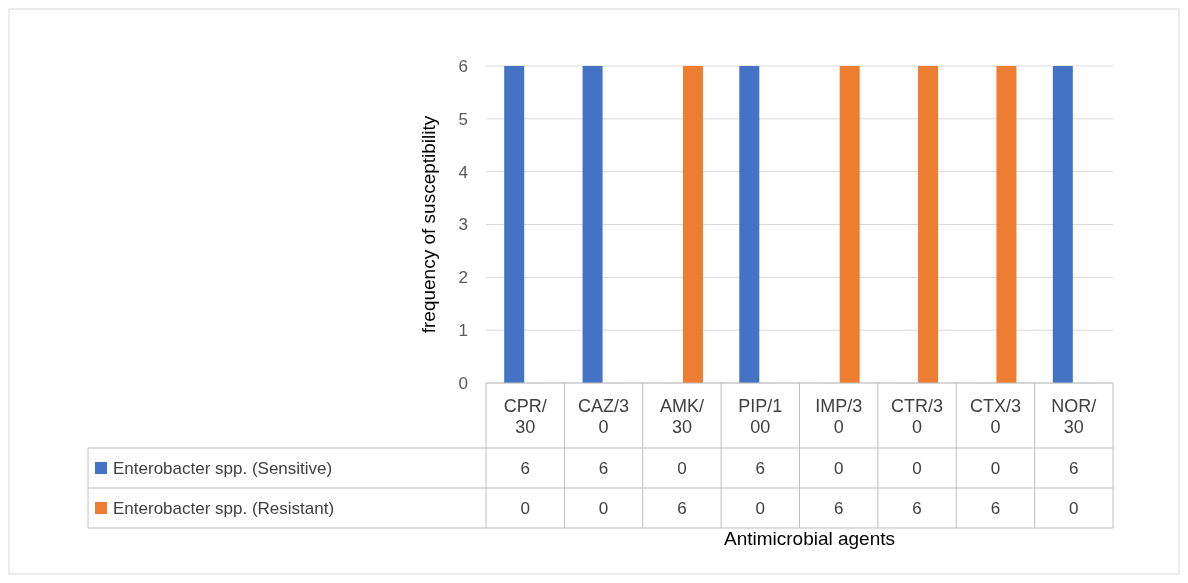 This screenshot has width=1188, height=583. What do you see at coordinates (604, 416) in the screenshot?
I see `x-tick-label: CAZ/30` at bounding box center [604, 416].